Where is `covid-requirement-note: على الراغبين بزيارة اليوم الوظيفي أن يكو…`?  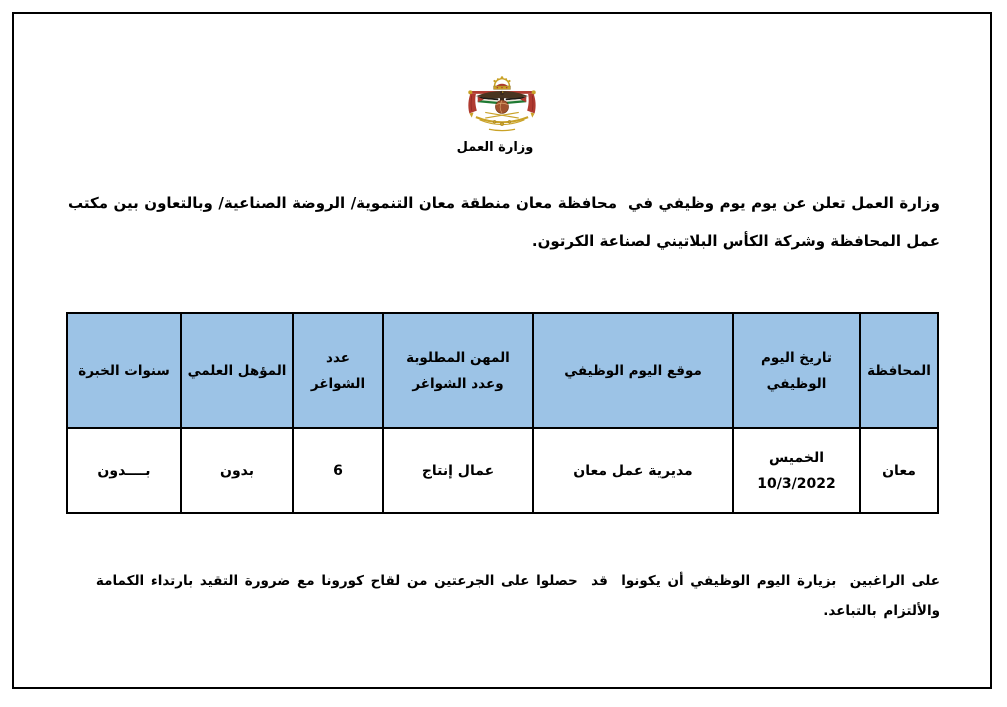
covid-requirement-note: على الراغبين بزيارة اليوم الوظيفي أن يكو… is located at coordinates (514, 596).